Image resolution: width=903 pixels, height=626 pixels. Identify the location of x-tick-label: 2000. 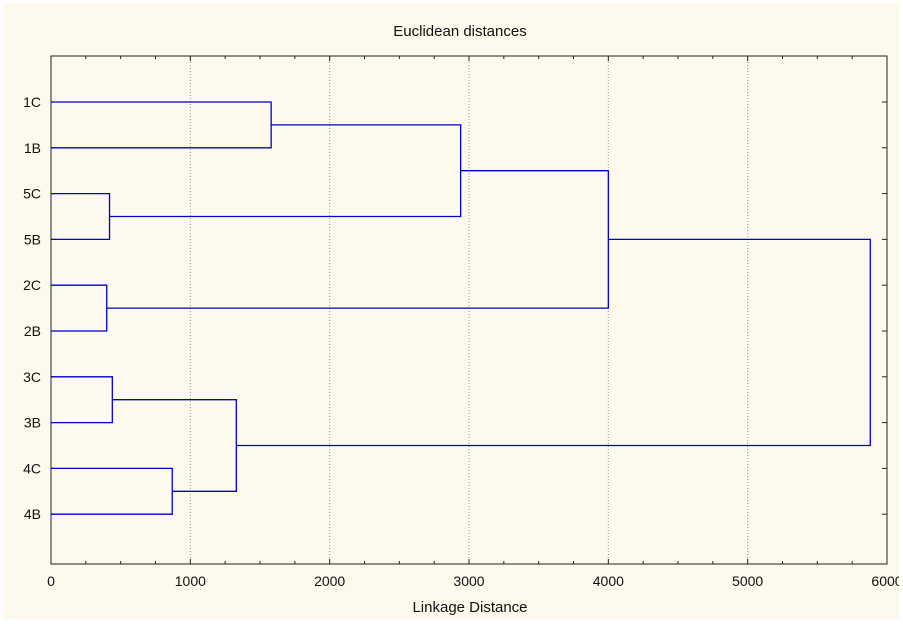
(329, 581).